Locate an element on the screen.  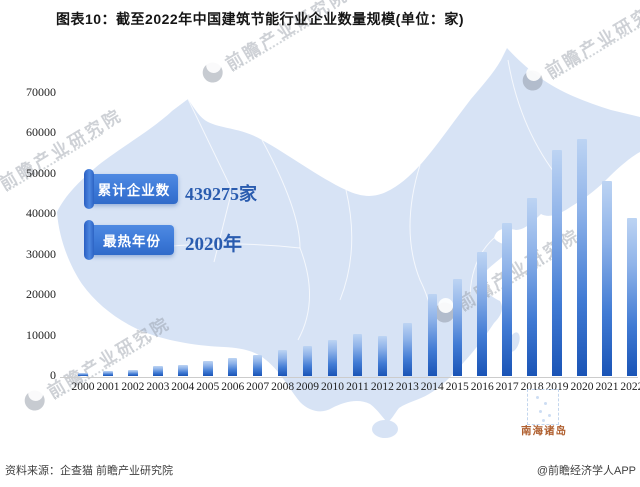
bar-2013 is located at coordinates (407, 349).